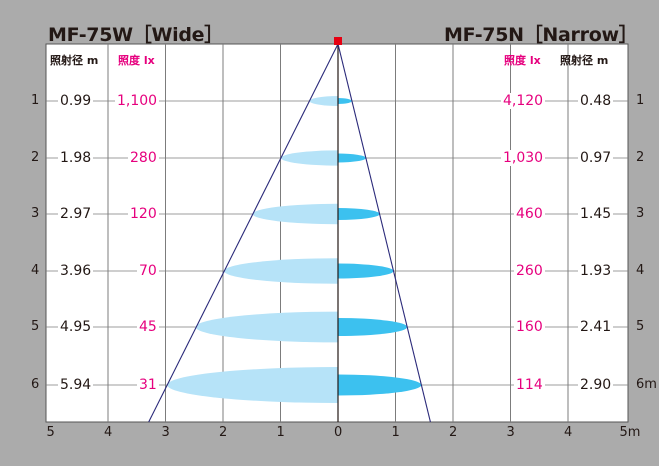 This screenshot has width=659, height=466. What do you see at coordinates (596, 271) in the screenshot?
I see `narrow-diameter-value: 1.93` at bounding box center [596, 271].